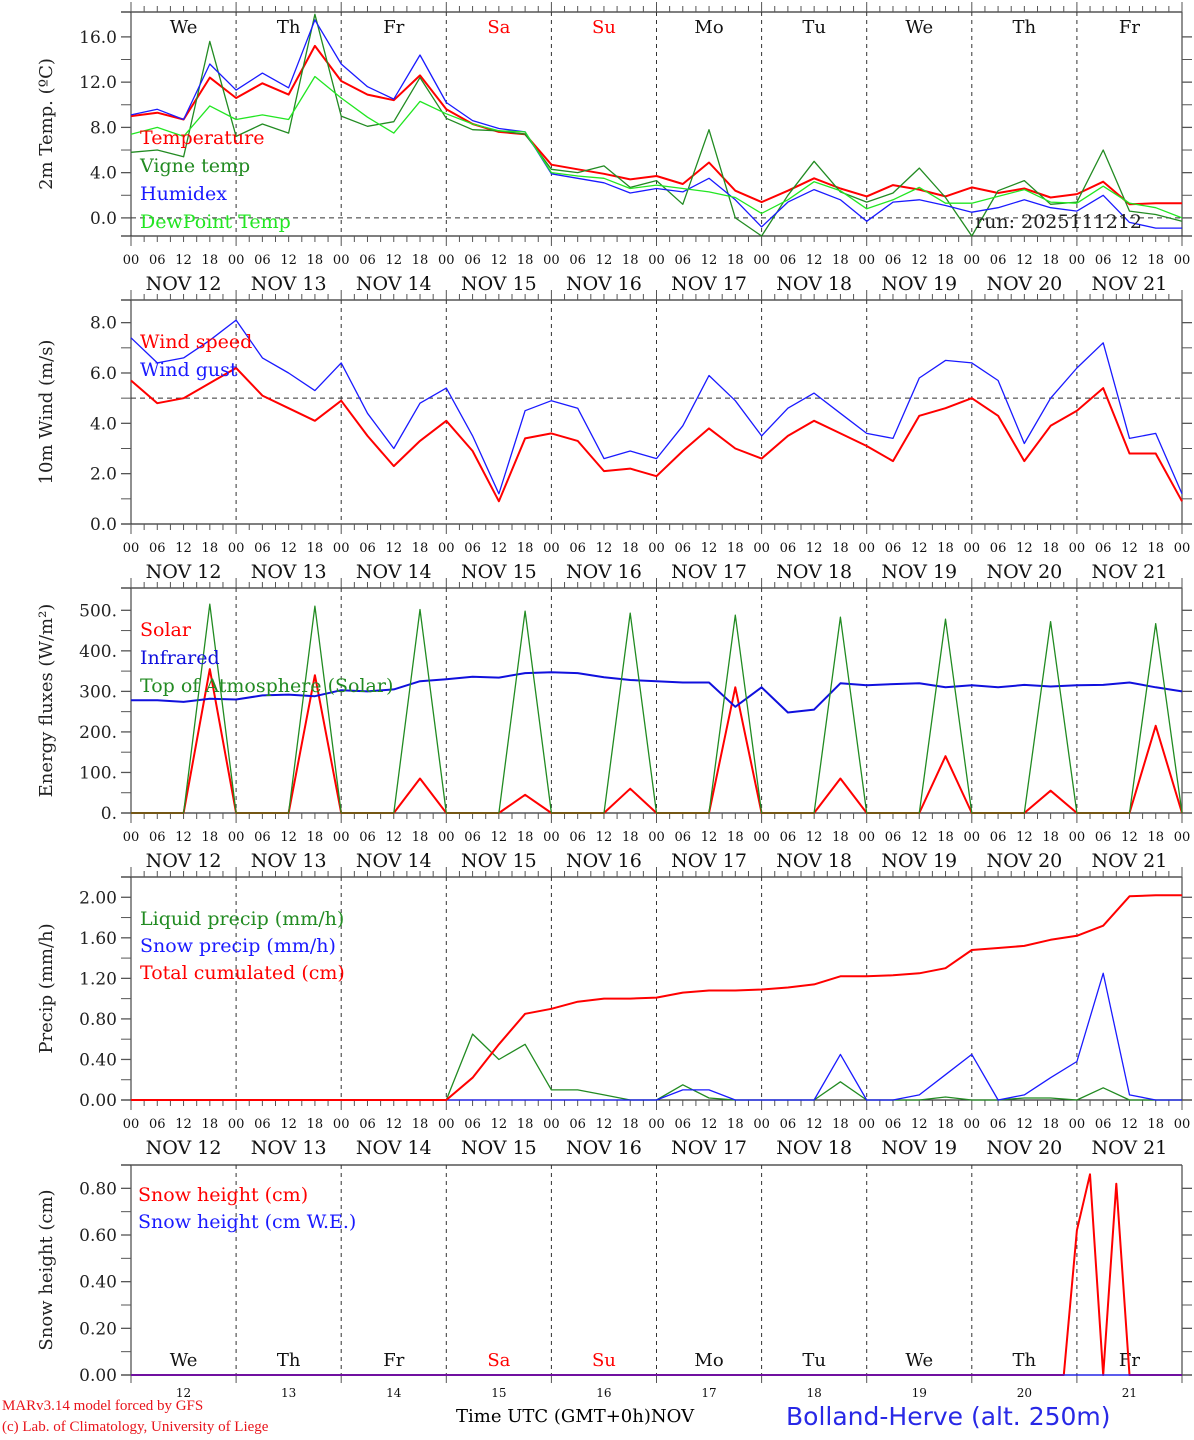 The height and width of the screenshot is (1440, 1194). Describe the element at coordinates (247, 1222) in the screenshot. I see `legend-entry: Snow height (cm W.E.)` at that location.